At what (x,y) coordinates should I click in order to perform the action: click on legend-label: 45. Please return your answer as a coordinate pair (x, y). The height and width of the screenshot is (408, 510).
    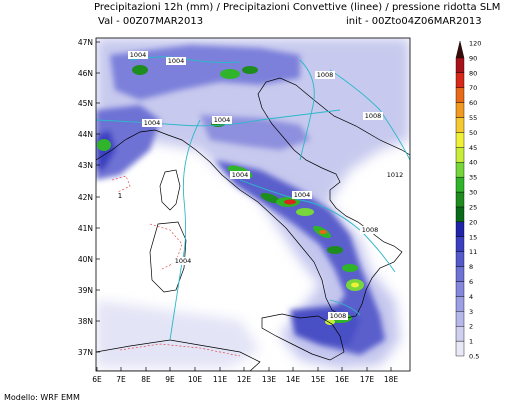
    Looking at the image, I should click on (473, 148).